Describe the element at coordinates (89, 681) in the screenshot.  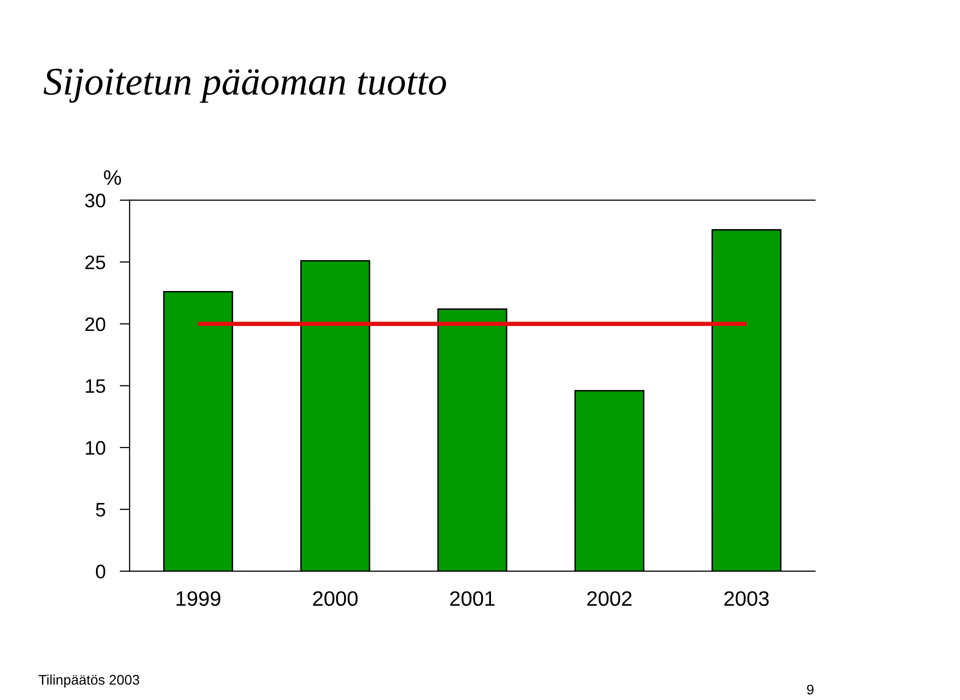
I see `text: Tilinpäätös 2003` at that location.